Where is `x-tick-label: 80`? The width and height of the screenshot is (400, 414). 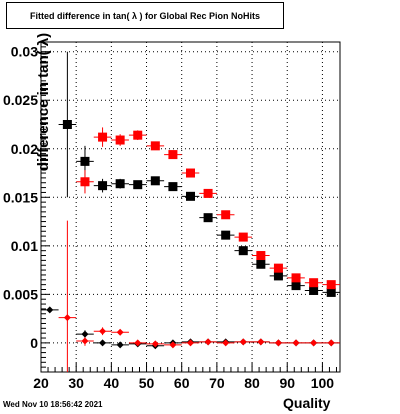 x-tick-label: 80 is located at coordinates (252, 383).